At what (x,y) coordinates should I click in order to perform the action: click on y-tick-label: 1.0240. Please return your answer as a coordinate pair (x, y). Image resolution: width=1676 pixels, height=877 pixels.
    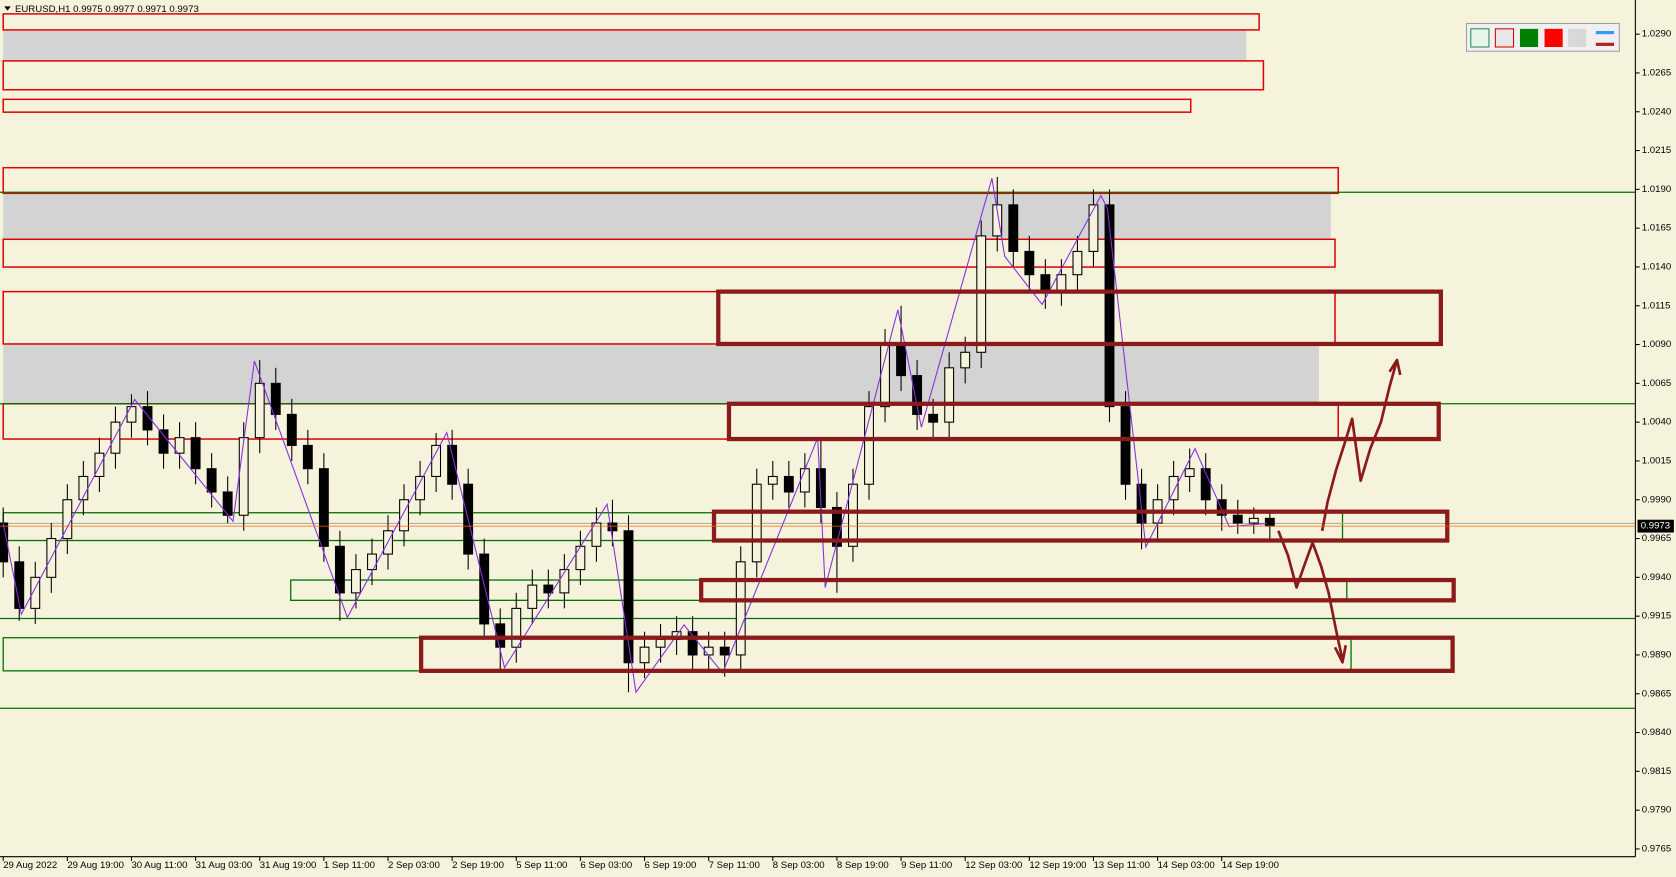
    Looking at the image, I should click on (1656, 111).